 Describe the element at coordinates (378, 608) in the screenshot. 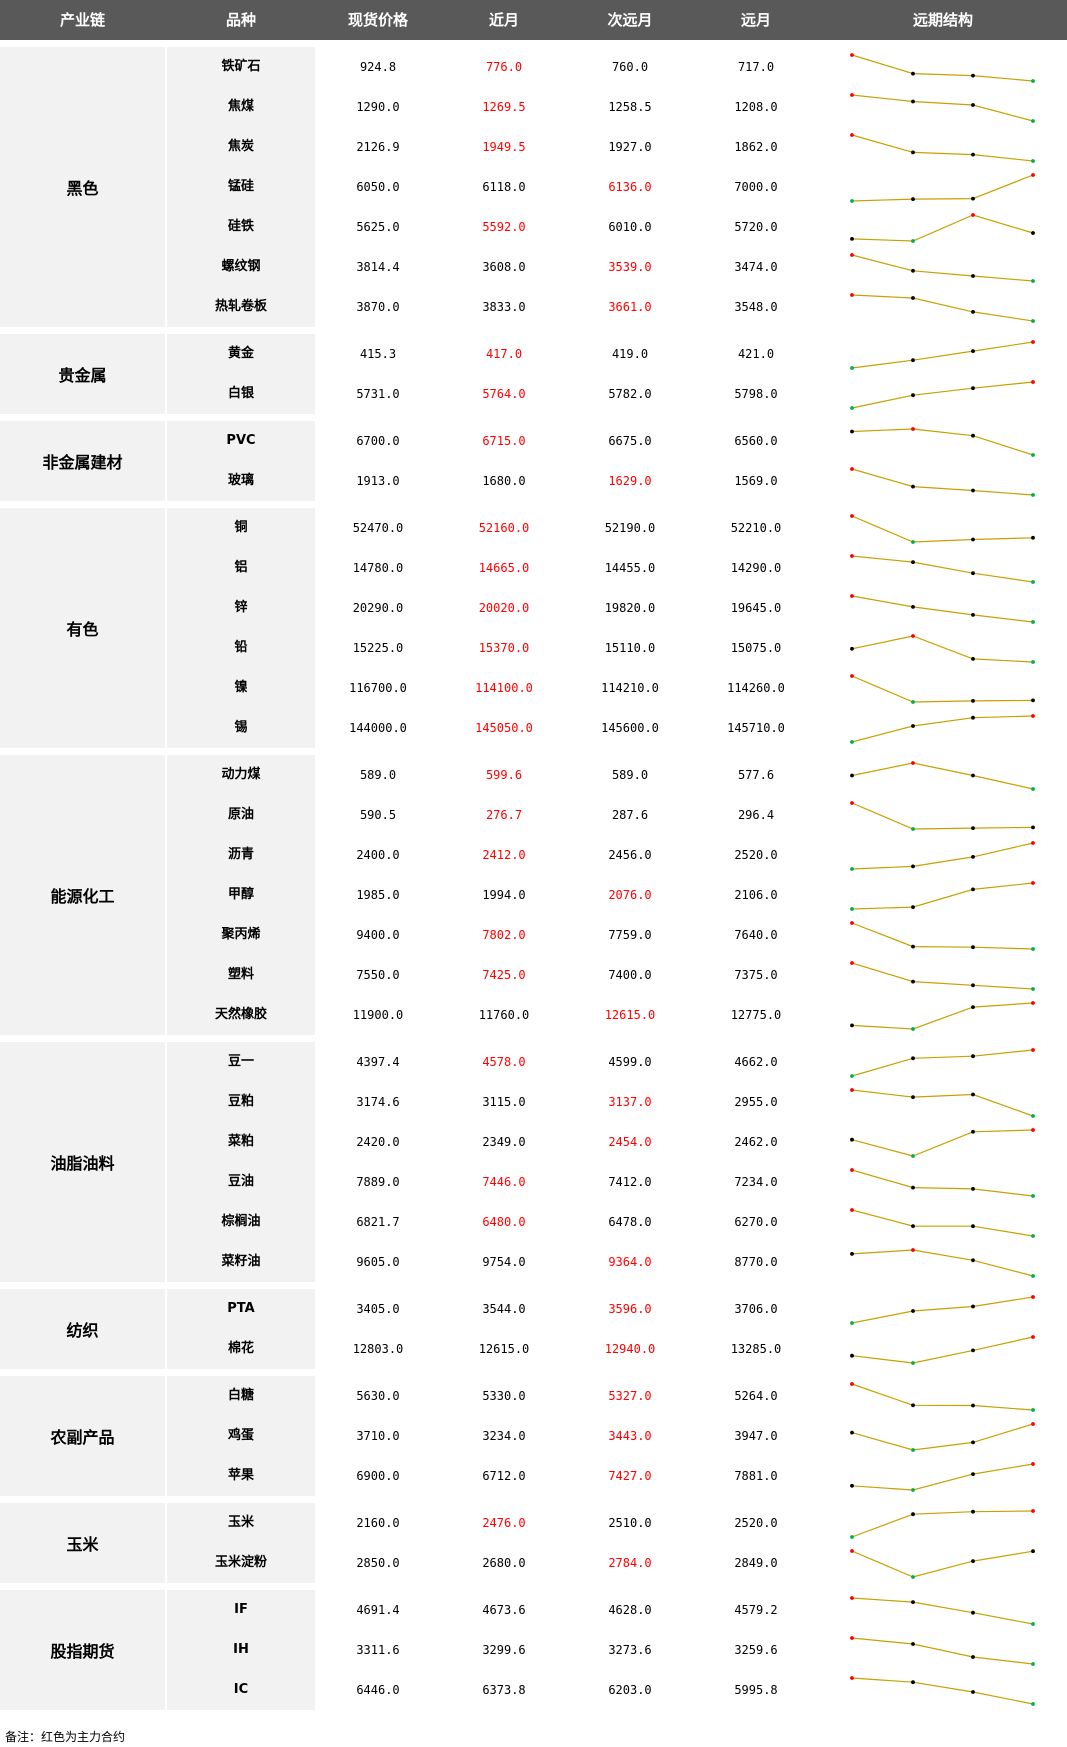

I see `price-spot: 20290.0` at that location.